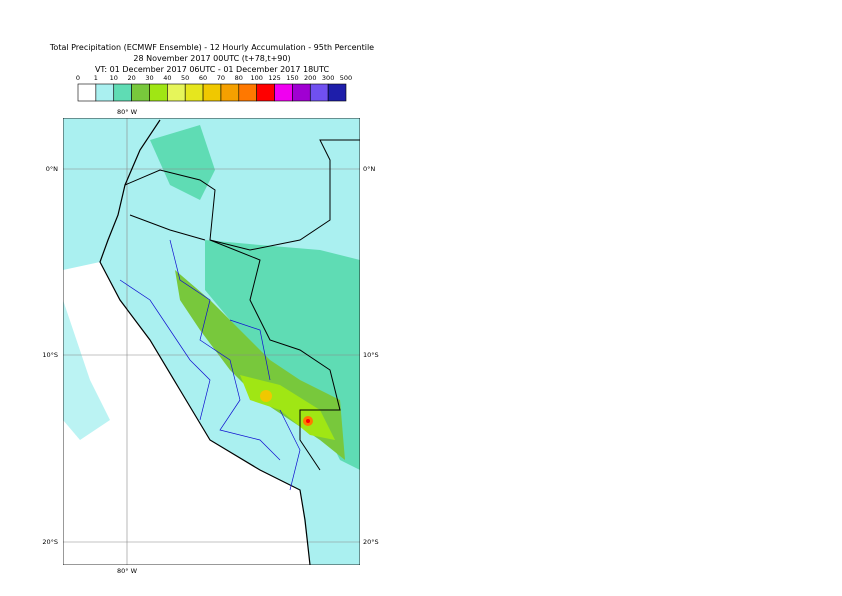 This screenshot has width=842, height=596. I want to click on legend: 0 1 10 20 30 40 50 60 70 80 100 125 150 200 300 500, so click(214, 88).